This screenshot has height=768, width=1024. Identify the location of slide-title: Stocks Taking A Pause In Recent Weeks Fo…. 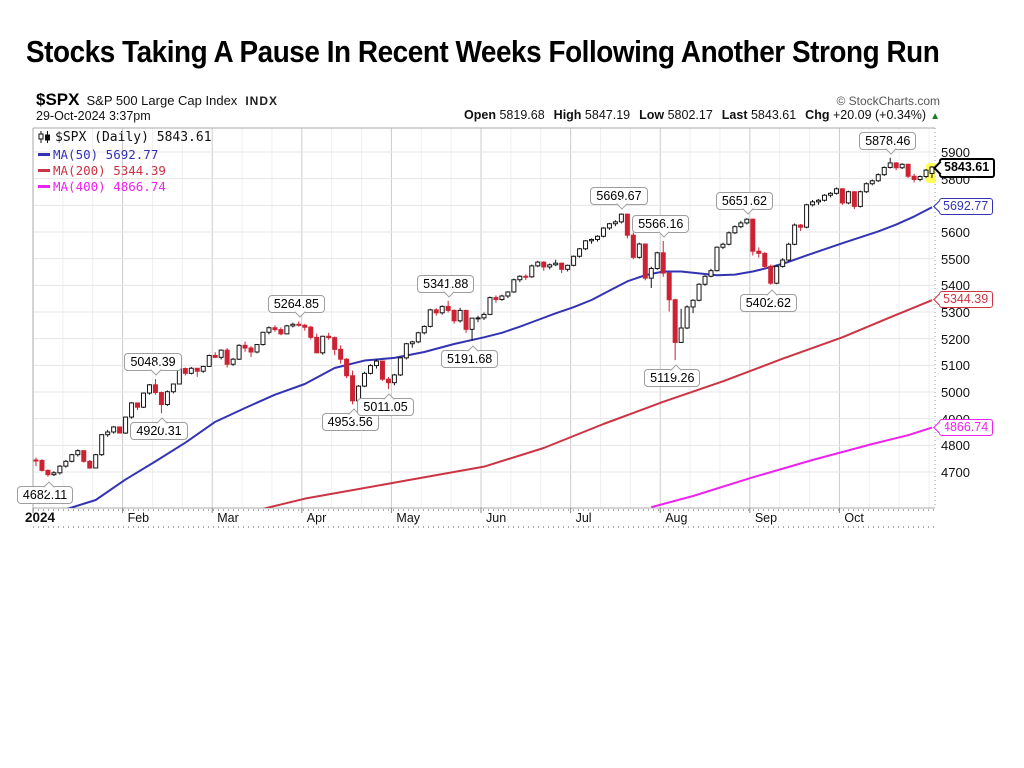
(483, 51).